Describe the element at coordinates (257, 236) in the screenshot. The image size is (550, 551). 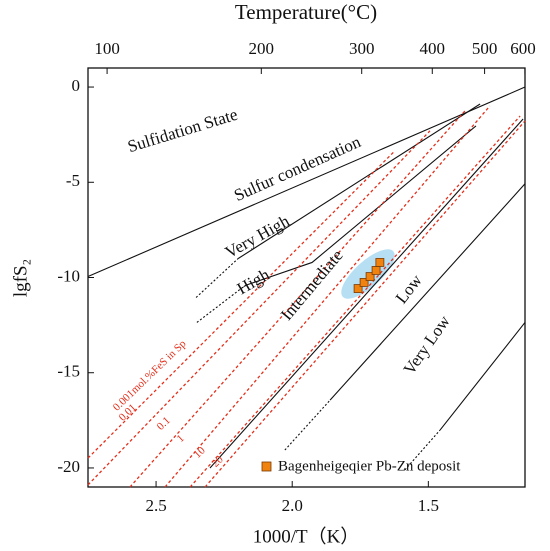
I see `region-label: Very High` at that location.